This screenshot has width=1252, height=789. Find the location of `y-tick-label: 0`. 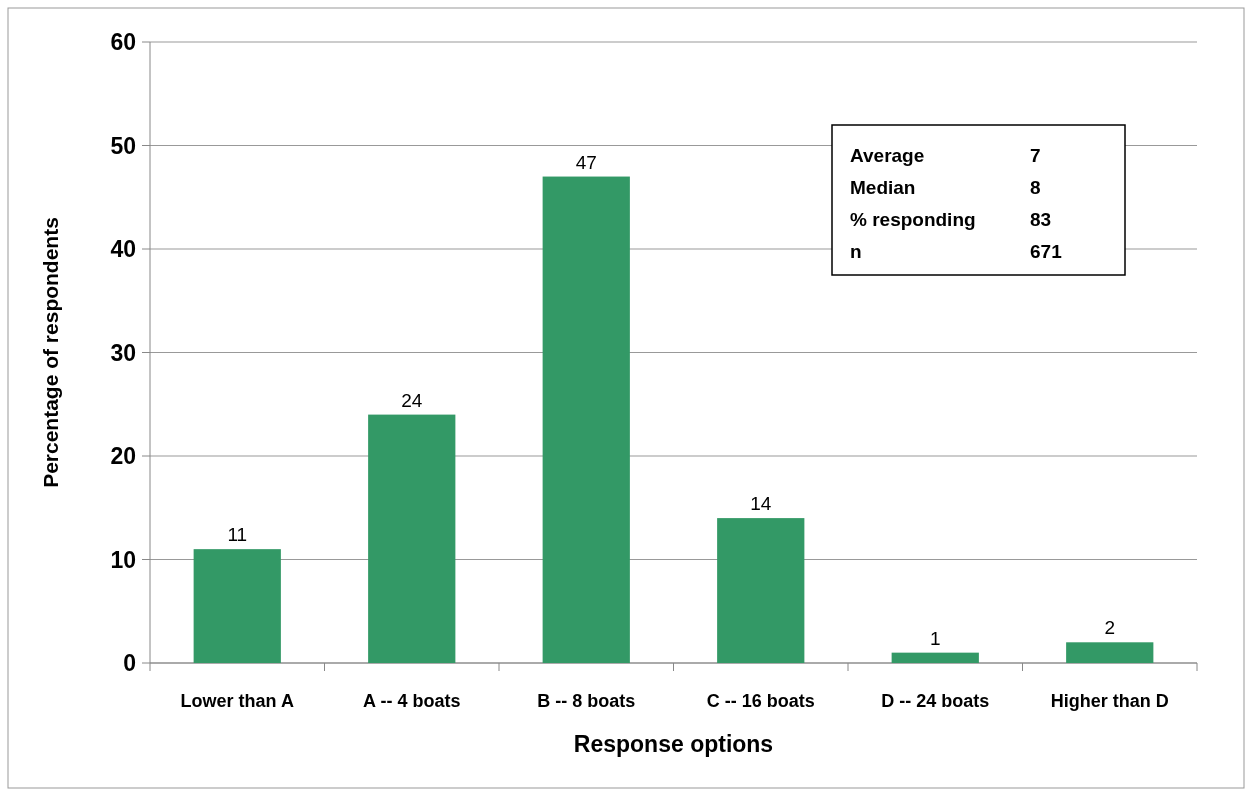

y-tick-label: 0 is located at coordinates (129, 663).